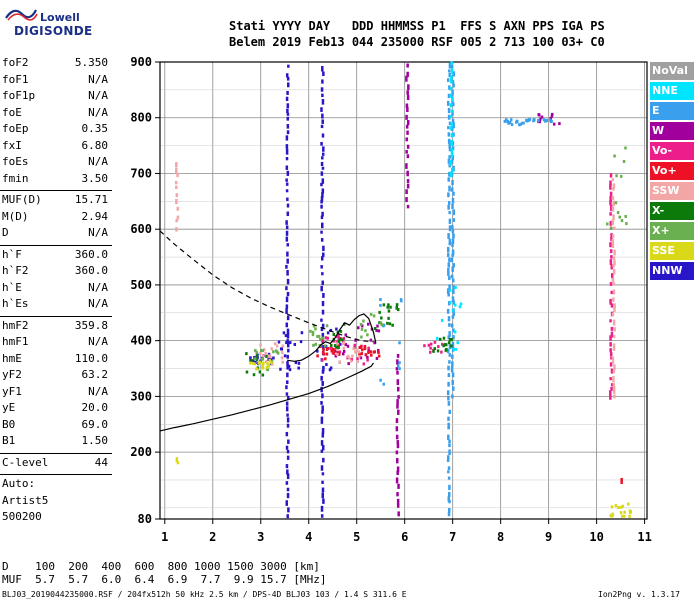 The image size is (700, 600). What do you see at coordinates (56, 502) in the screenshot?
I see `param-row: Artist5` at bounding box center [56, 502].